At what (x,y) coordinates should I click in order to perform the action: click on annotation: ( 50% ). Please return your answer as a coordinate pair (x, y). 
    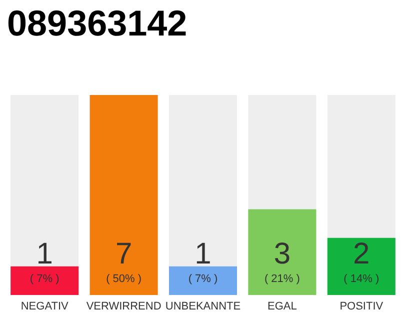
    Looking at the image, I should click on (124, 279).